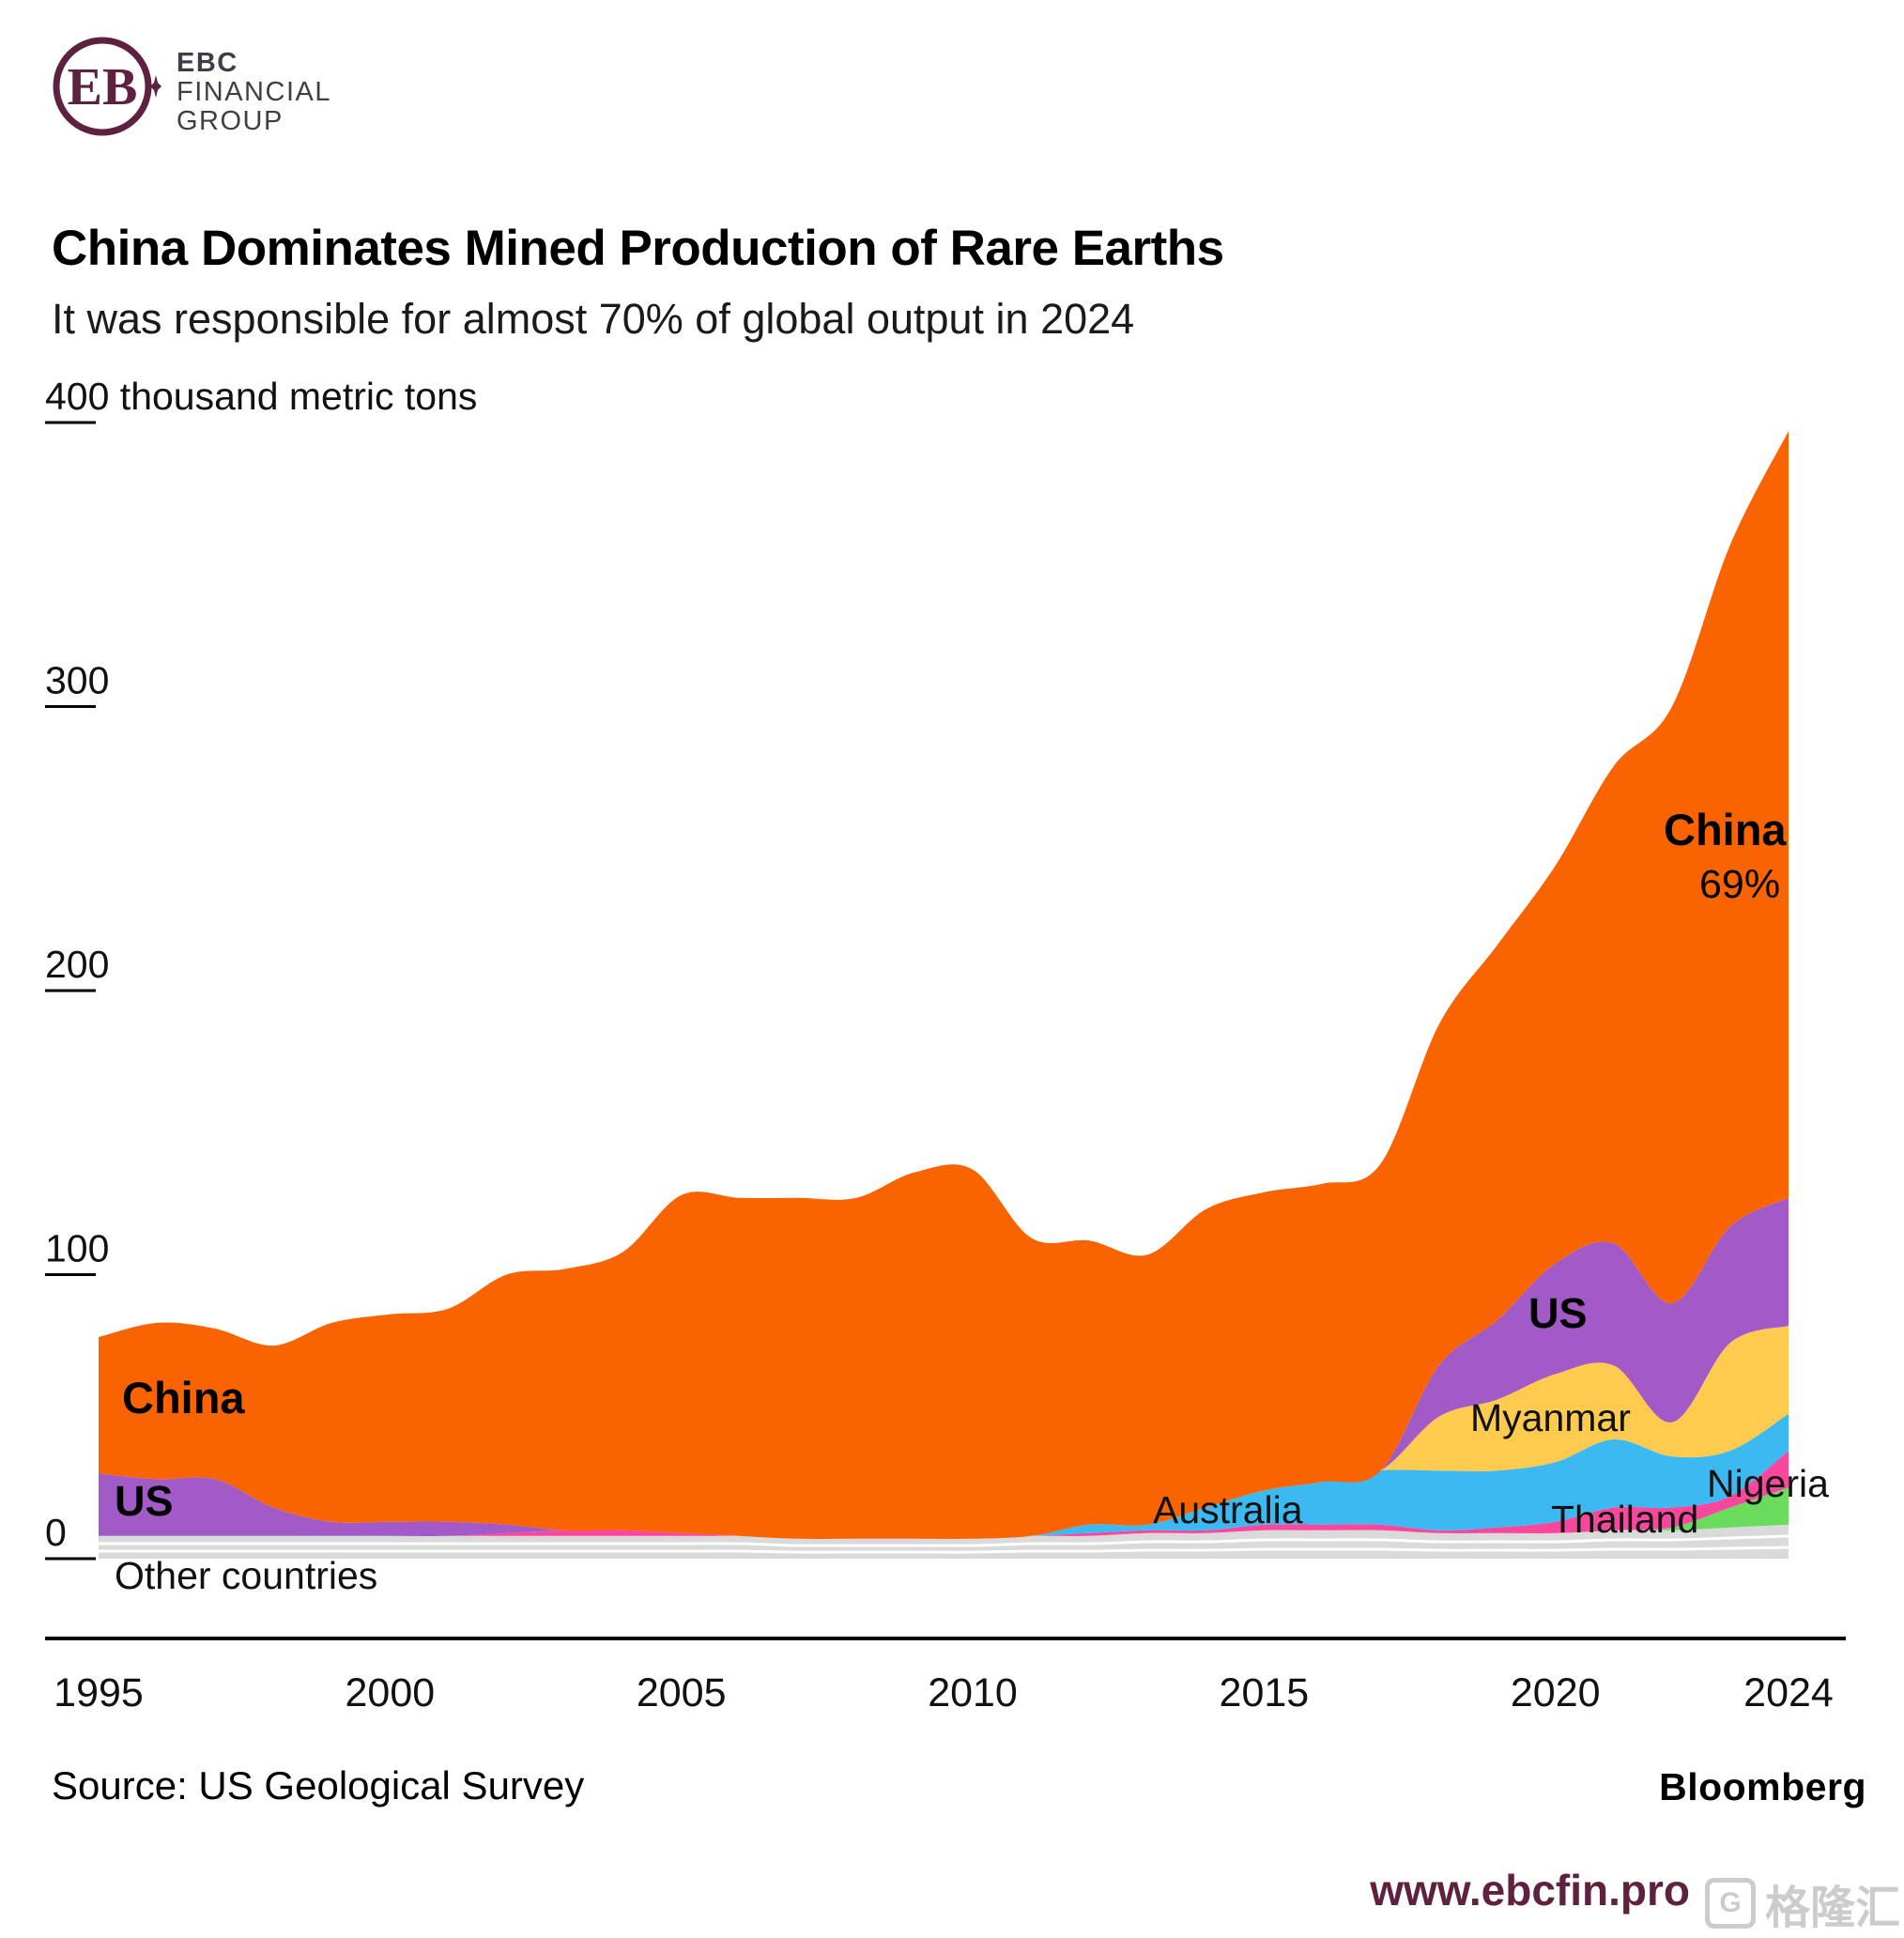 Image resolution: width=1904 pixels, height=1938 pixels. I want to click on bloomberg-credit: Bloomberg, so click(1762, 1787).